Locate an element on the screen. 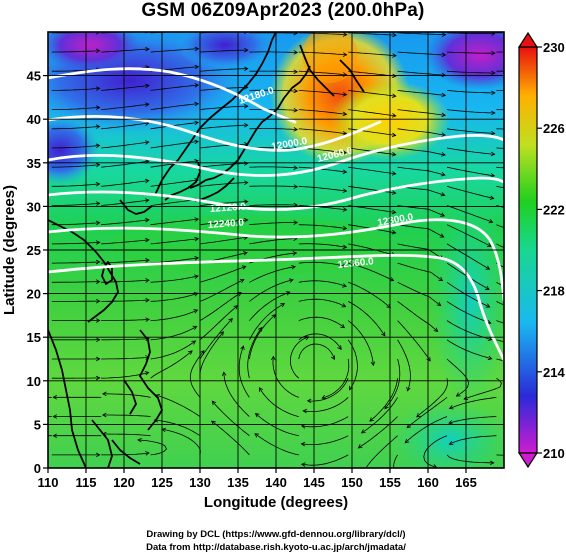 The image size is (566, 554). y-tick-label: 25 is located at coordinates (34, 250).